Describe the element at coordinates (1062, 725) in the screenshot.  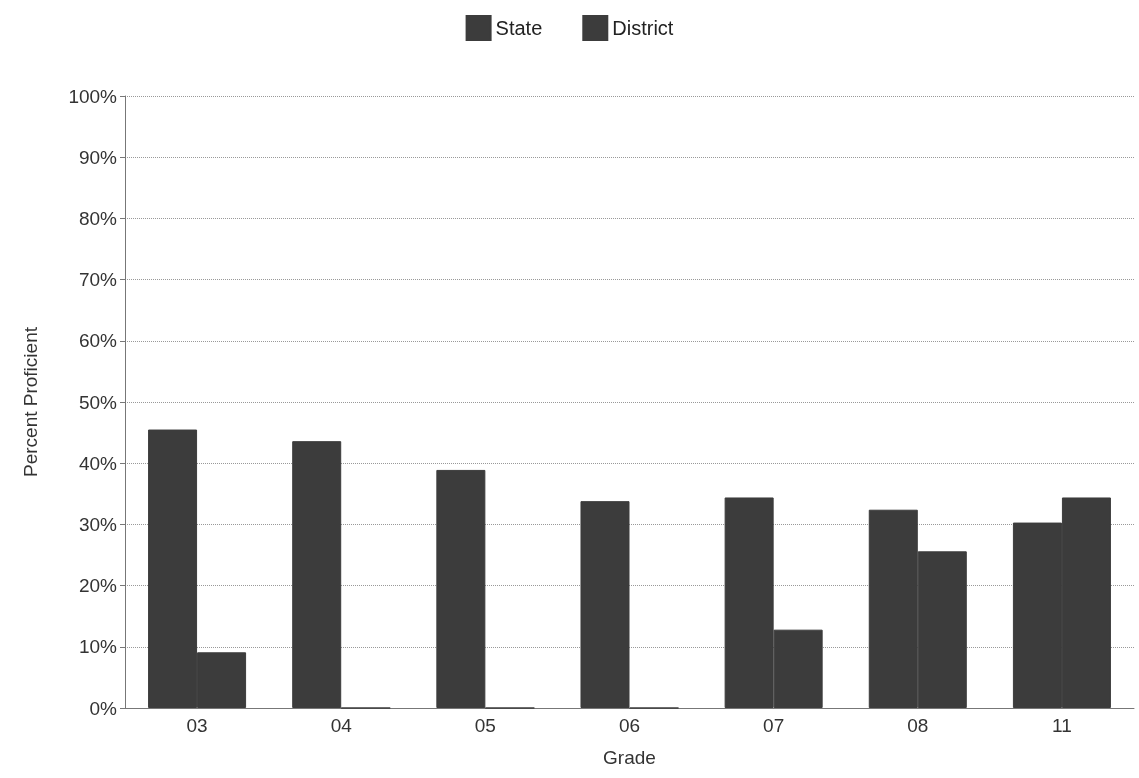
I see `x-tick-label: 11` at that location.